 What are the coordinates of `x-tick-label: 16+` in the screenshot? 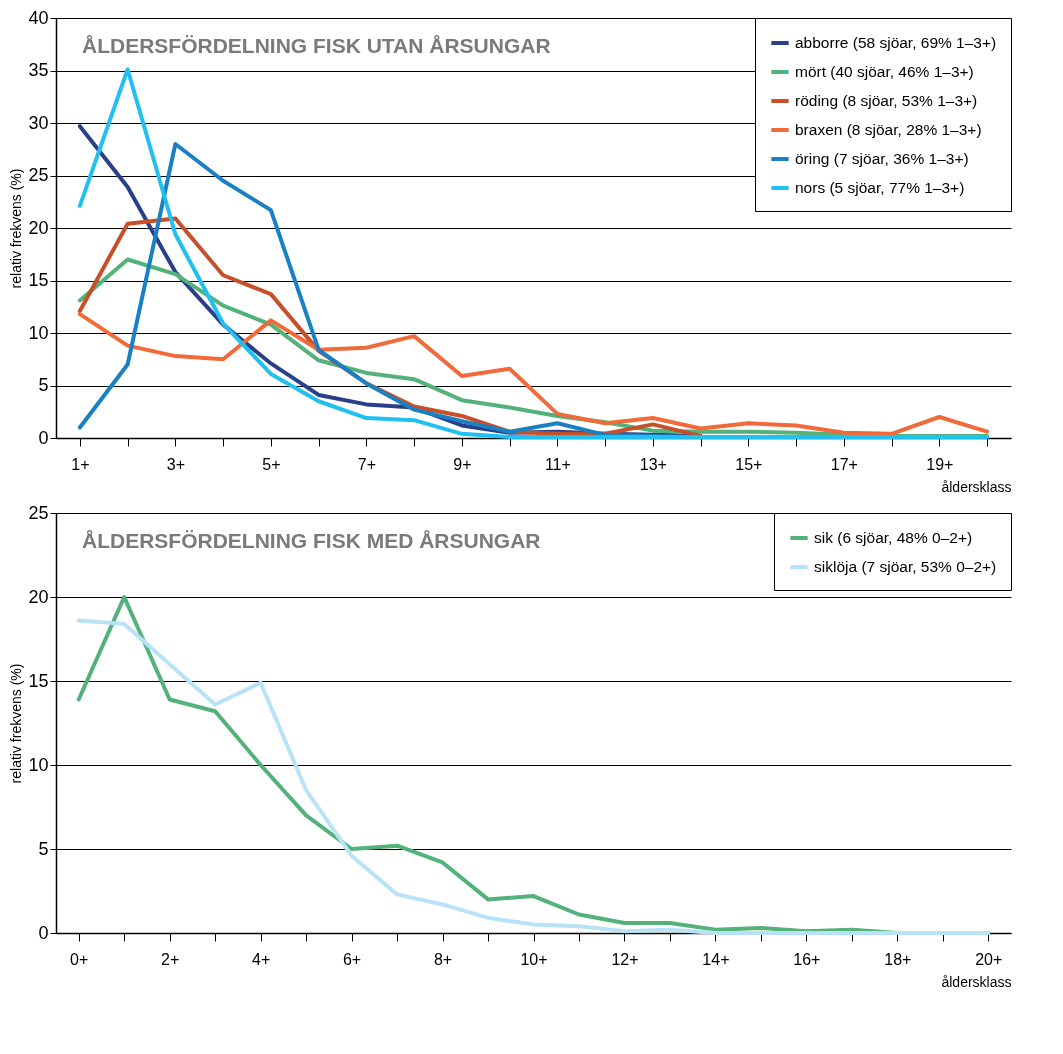 It's located at (807, 959).